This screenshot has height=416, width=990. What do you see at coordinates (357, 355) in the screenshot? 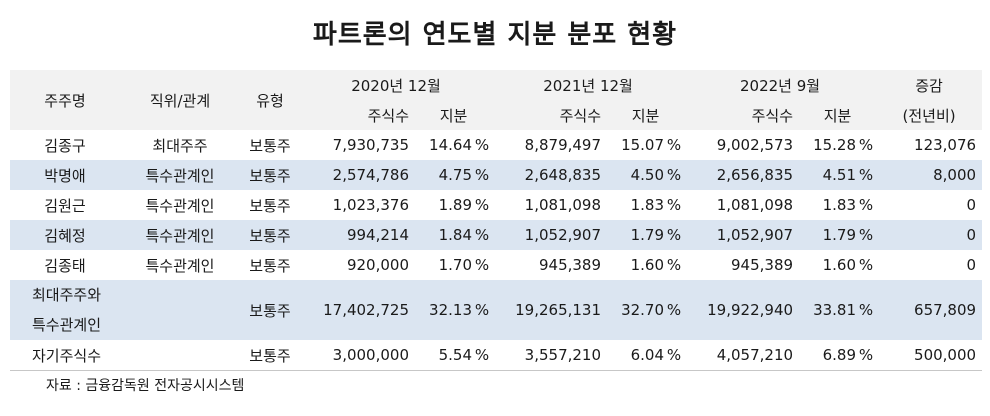
I see `cell-shares-2020: 3,000,000` at bounding box center [357, 355].